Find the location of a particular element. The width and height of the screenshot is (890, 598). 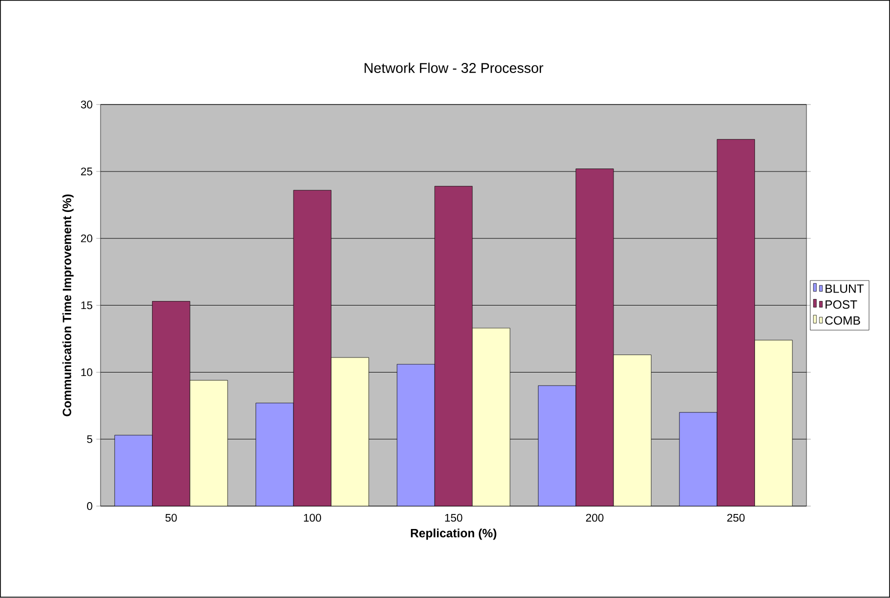

y-tick-label: 10 is located at coordinates (86, 372).